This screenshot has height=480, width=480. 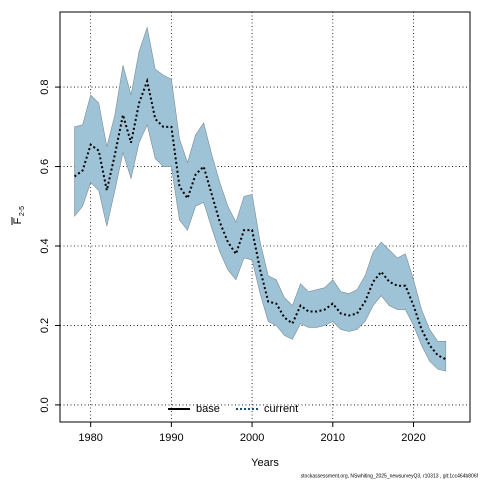 I want to click on y-axis-label: F, so click(x=18, y=220).